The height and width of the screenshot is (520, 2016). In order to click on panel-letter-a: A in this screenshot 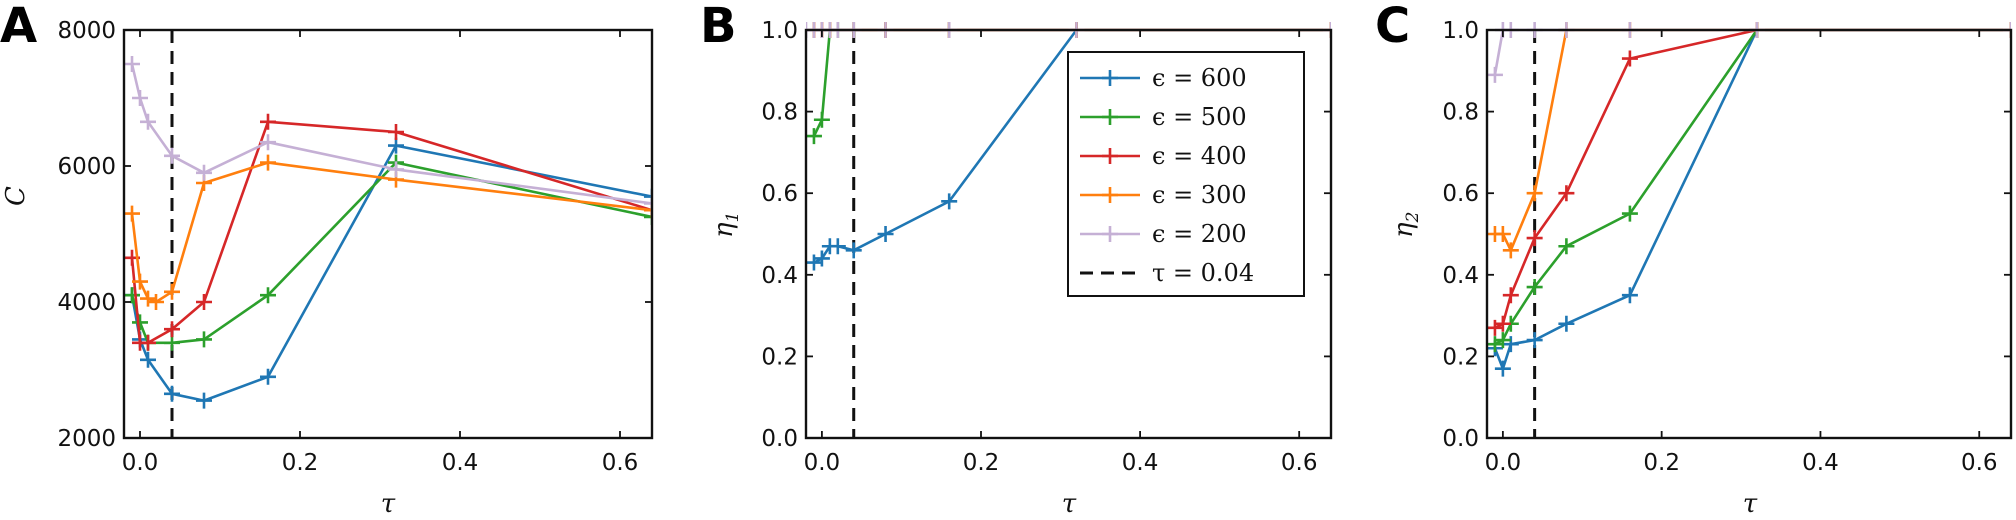, I will do `click(18, 27)`.